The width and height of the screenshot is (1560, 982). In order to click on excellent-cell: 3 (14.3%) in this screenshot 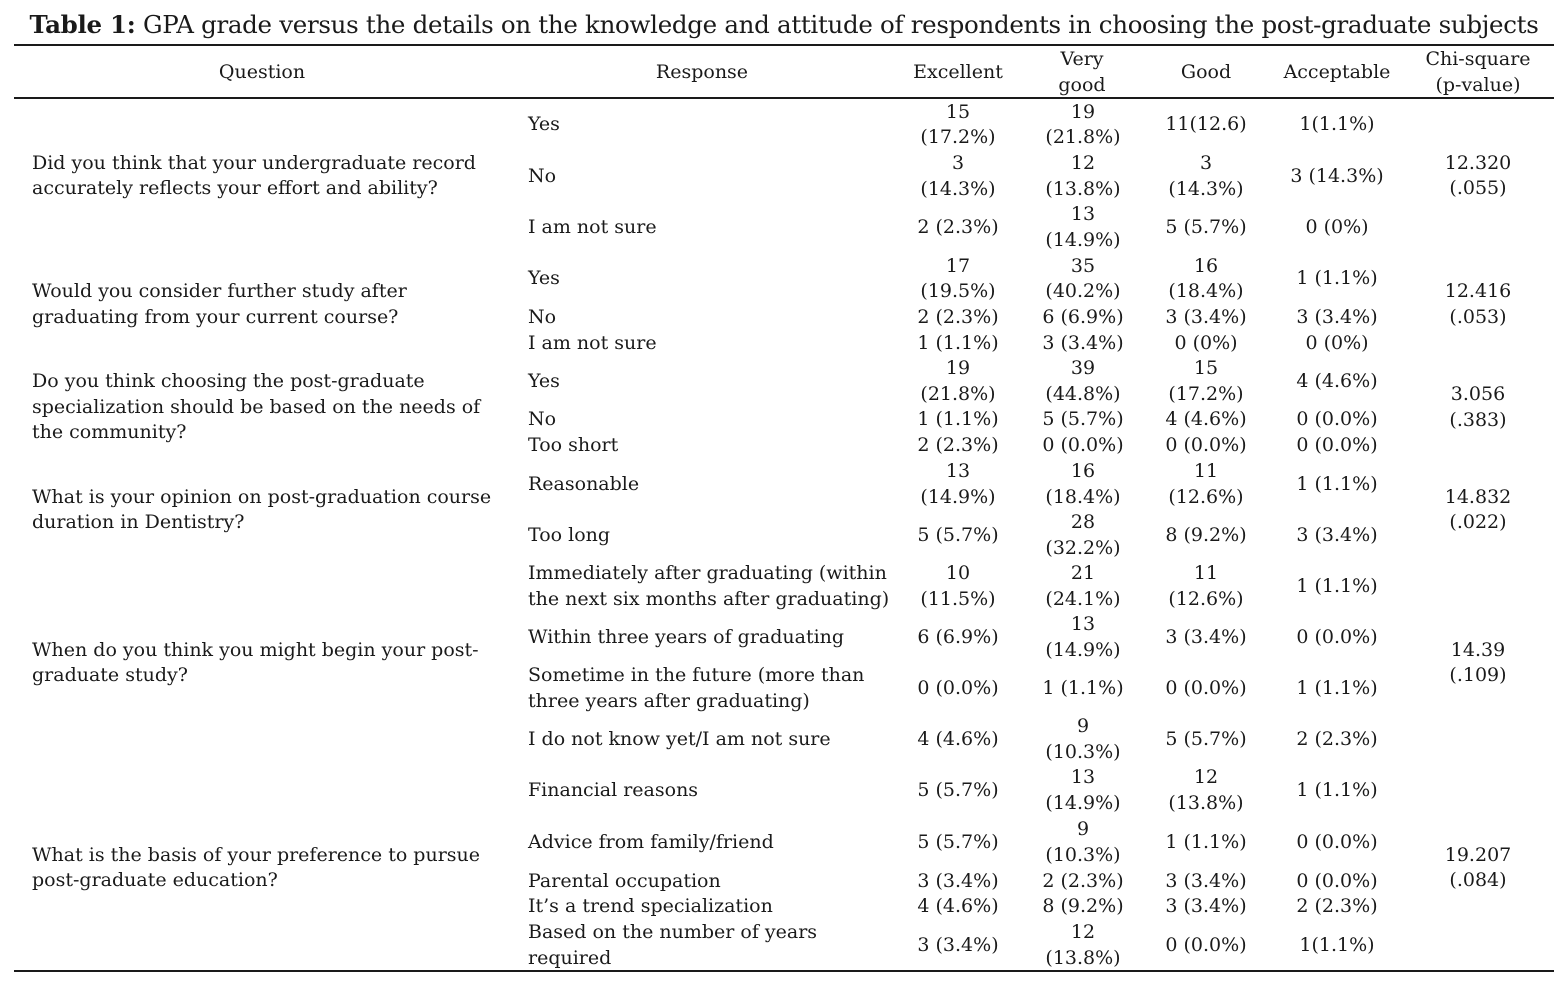, I will do `click(957, 176)`.